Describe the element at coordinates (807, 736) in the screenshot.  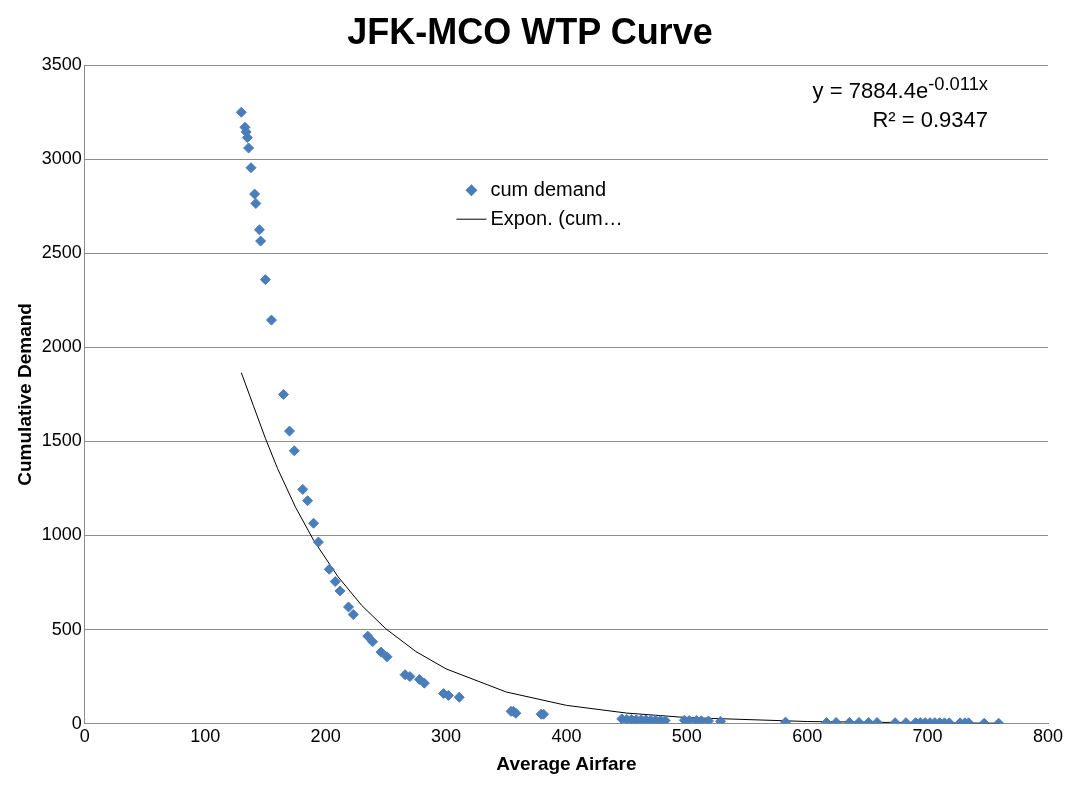
I see `x-tick-label: 600` at that location.